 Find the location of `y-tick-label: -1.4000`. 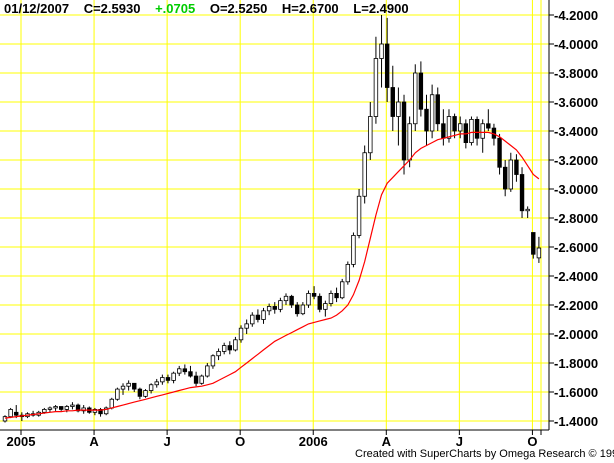

y-tick-label: -1.4000 is located at coordinates (576, 421).